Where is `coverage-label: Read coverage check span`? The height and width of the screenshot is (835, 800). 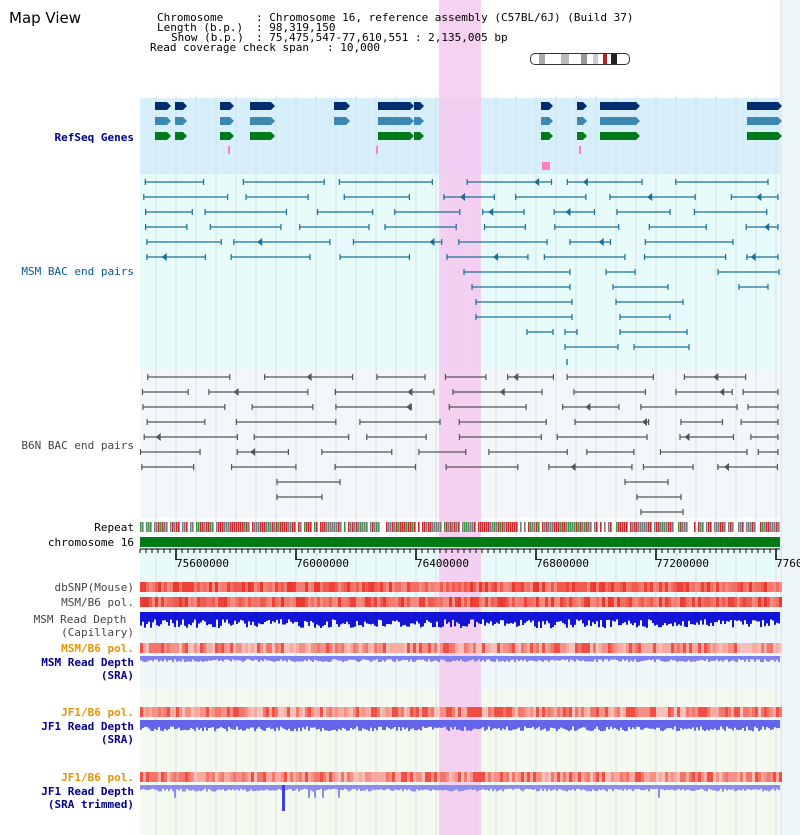
coverage-label: Read coverage check span is located at coordinates (229, 47).